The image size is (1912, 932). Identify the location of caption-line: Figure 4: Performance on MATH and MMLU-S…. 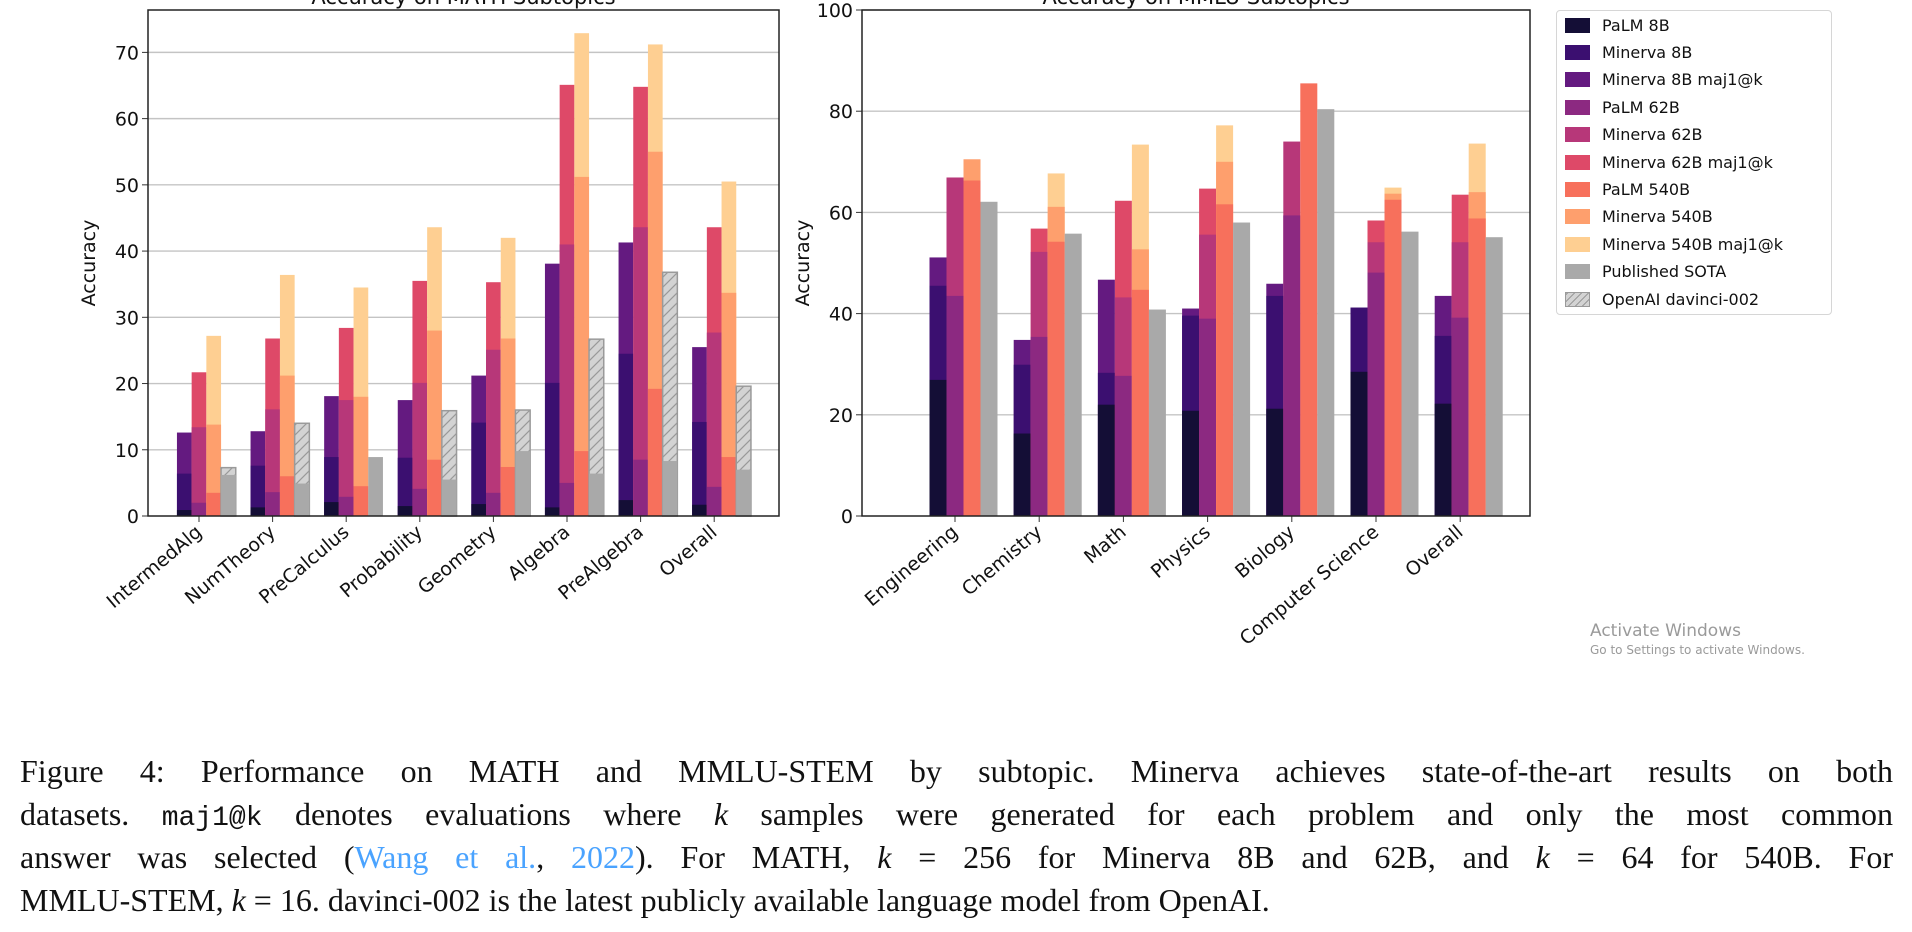
(956, 771).